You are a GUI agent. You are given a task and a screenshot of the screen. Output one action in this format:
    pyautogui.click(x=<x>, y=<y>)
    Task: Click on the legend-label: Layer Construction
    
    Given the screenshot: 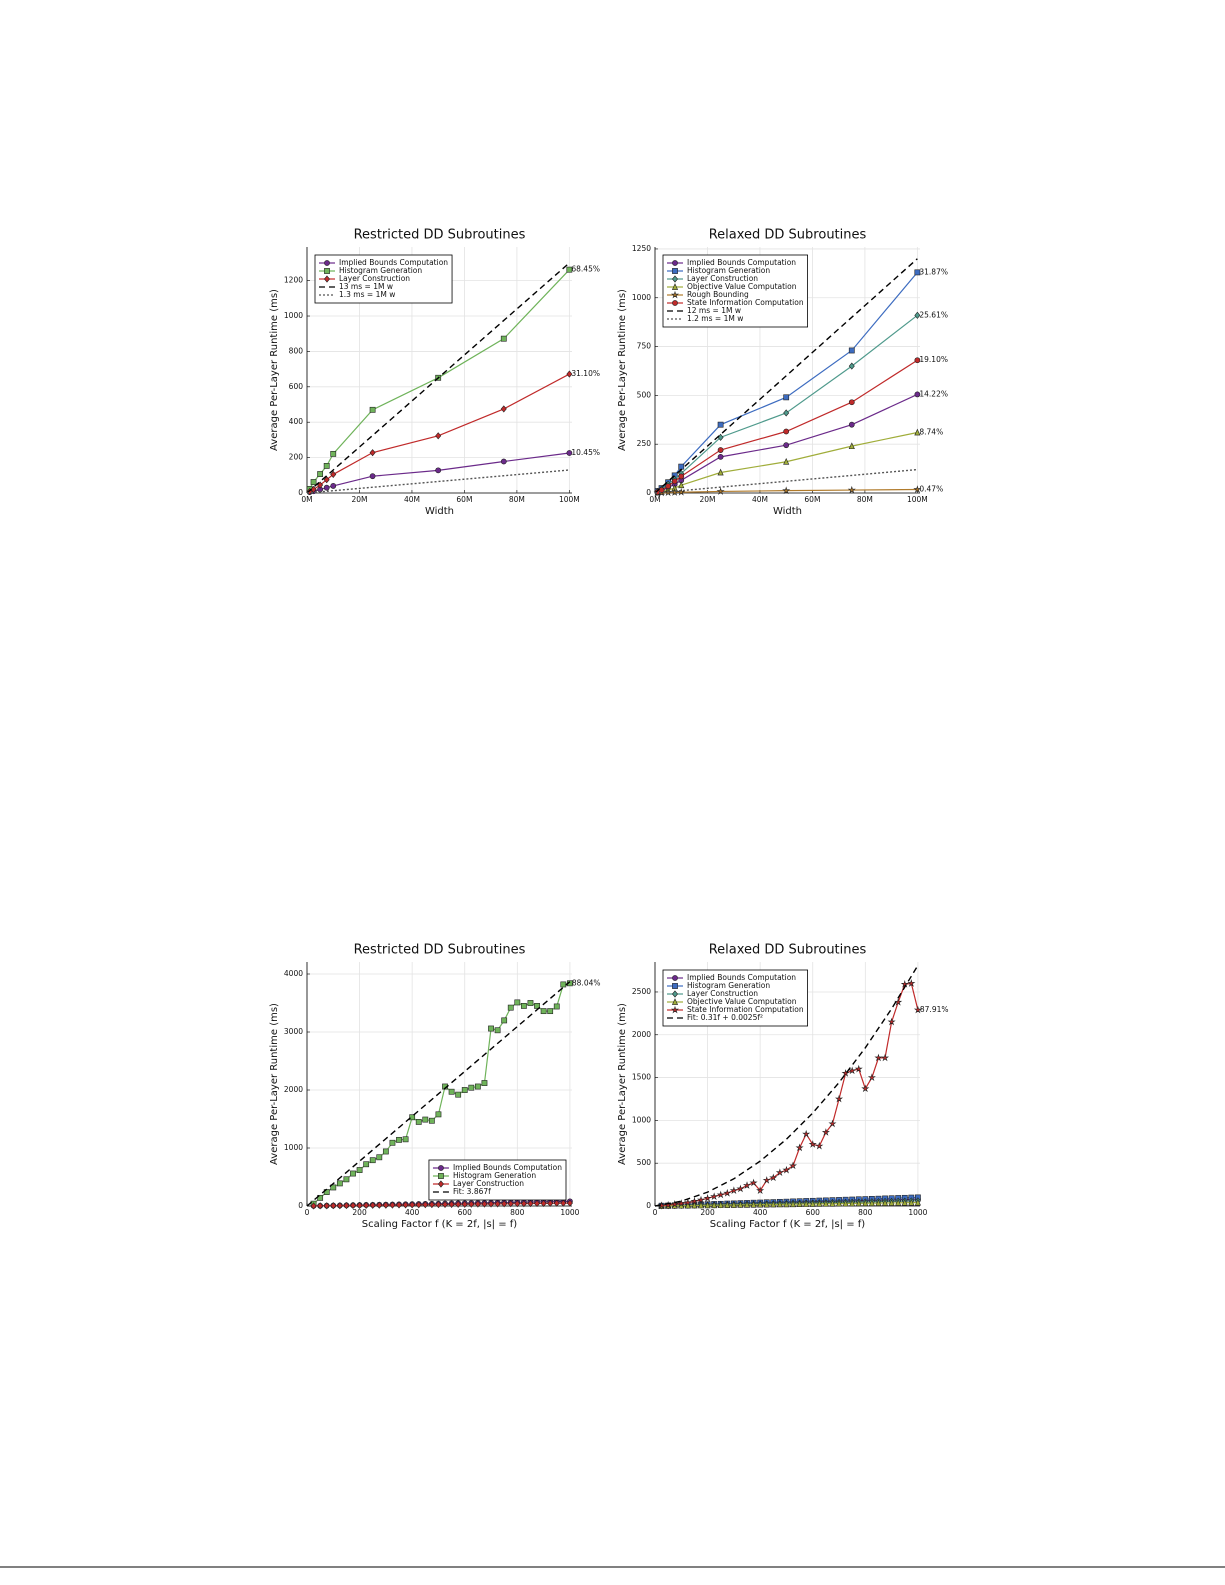 What is the action you would take?
    pyautogui.click(x=722, y=993)
    